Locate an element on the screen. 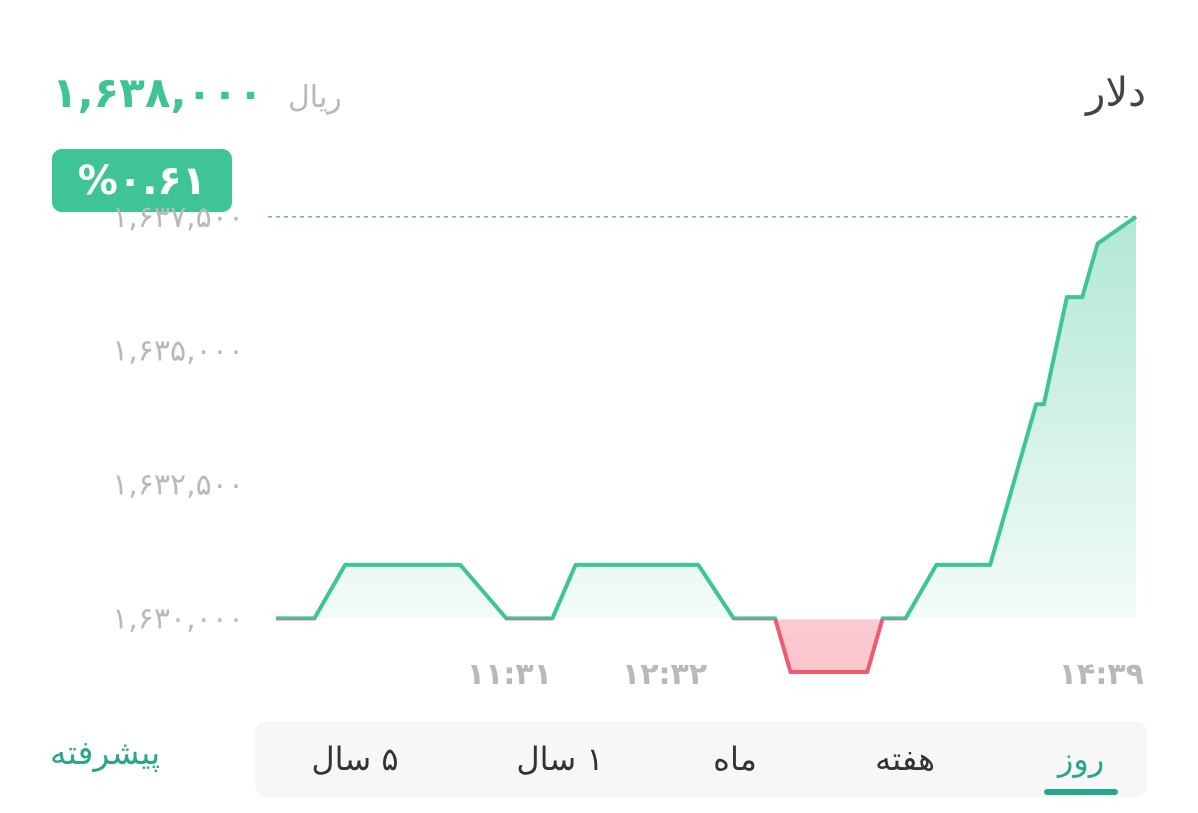 The image size is (1198, 813). x-tick-label: ۱۴:۳۹ is located at coordinates (1101, 674).